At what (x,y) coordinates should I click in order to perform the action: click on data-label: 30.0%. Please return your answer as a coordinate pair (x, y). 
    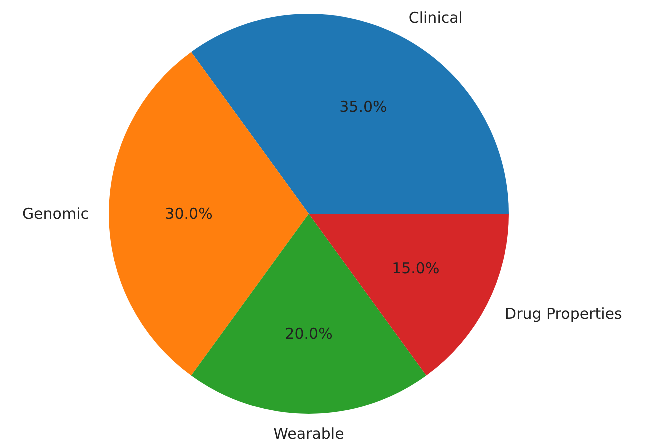
    Looking at the image, I should click on (189, 214).